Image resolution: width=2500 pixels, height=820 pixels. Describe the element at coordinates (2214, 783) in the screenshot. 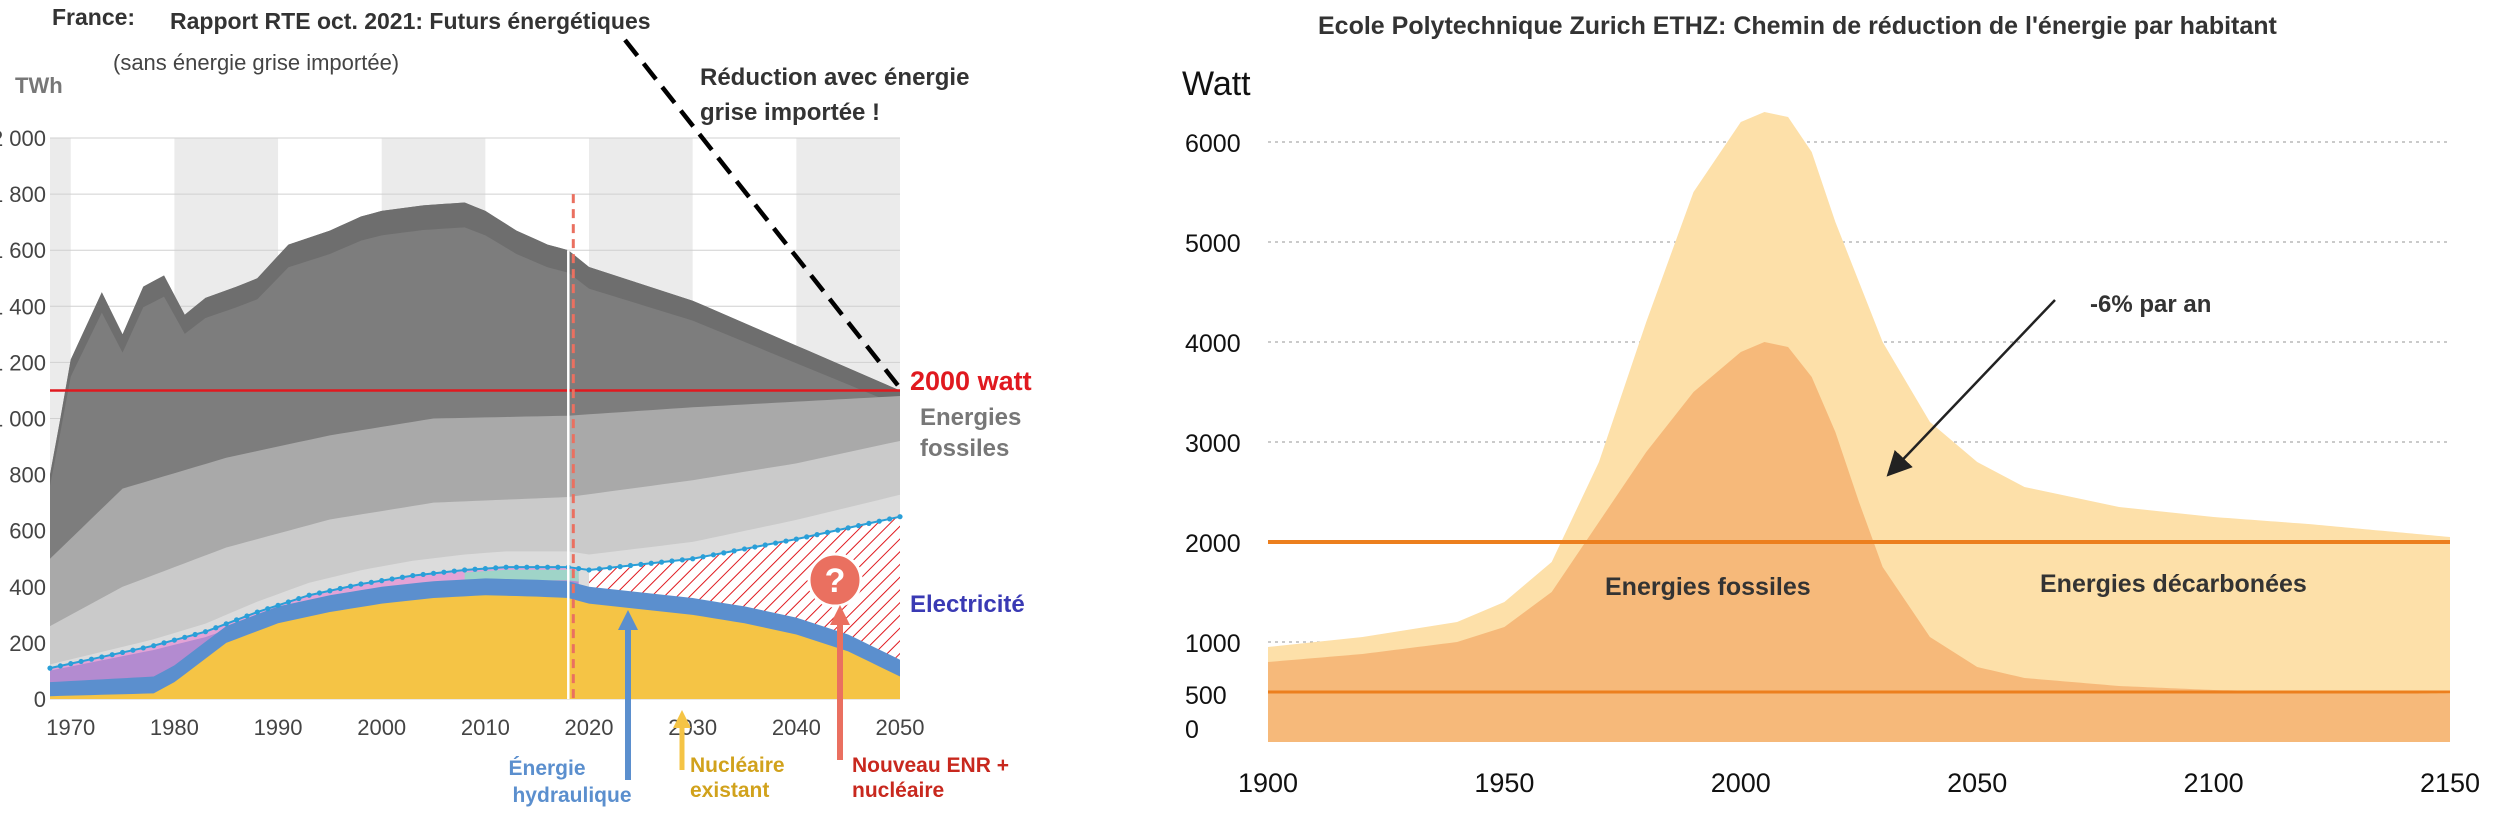

I see `right-x-tick: 2100` at that location.